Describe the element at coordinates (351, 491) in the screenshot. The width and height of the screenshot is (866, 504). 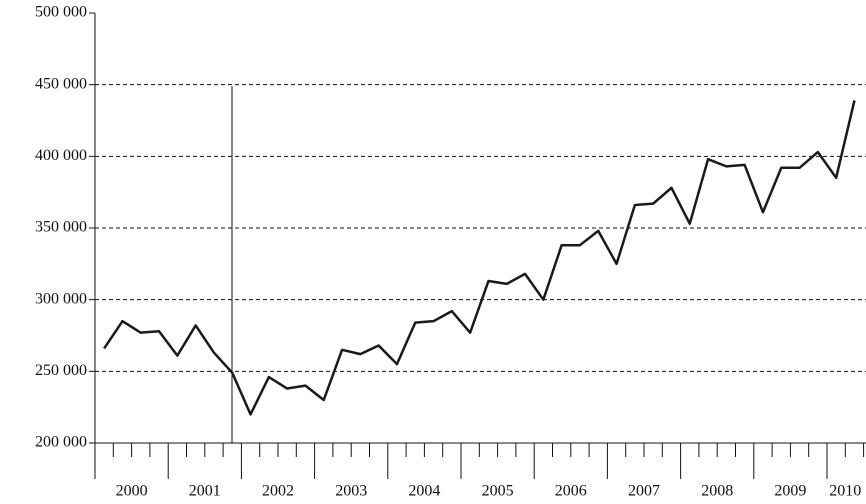
I see `x-tick-label: 2003` at that location.